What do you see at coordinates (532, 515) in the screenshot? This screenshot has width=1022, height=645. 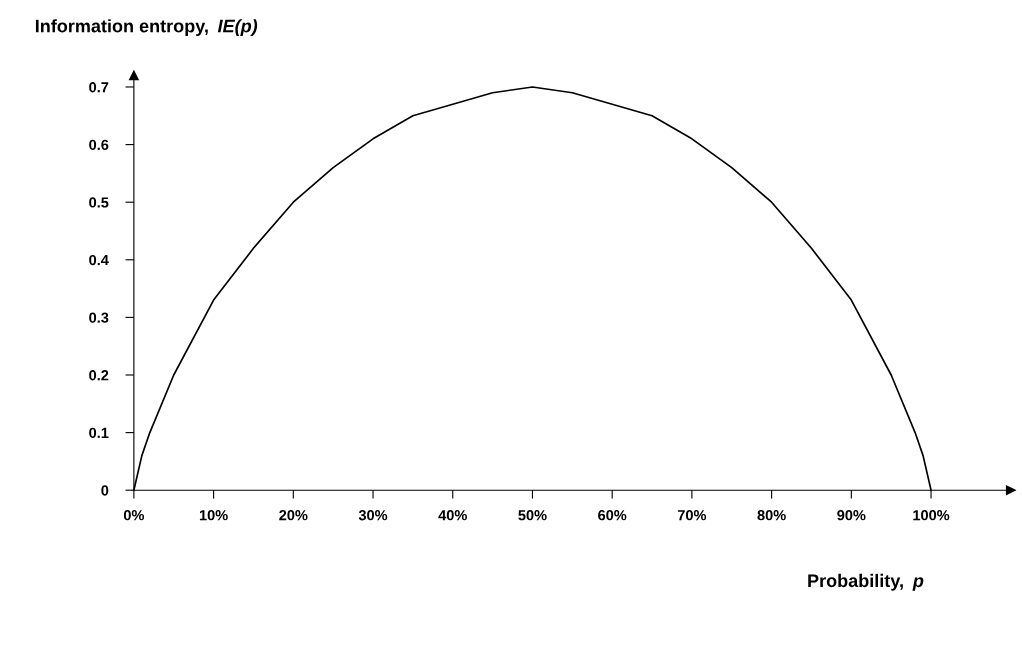 I see `x-tick-label: 50%` at bounding box center [532, 515].